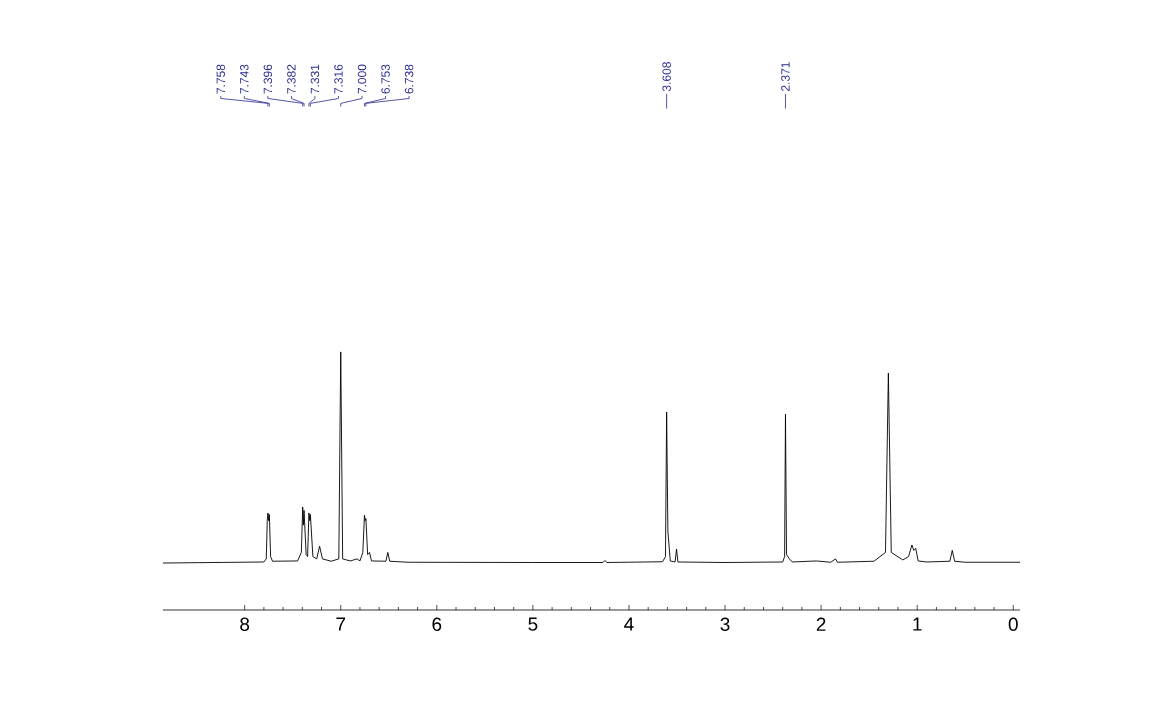 This screenshot has height=726, width=1155. Describe the element at coordinates (385, 79) in the screenshot. I see `annotation: 6.753` at that location.